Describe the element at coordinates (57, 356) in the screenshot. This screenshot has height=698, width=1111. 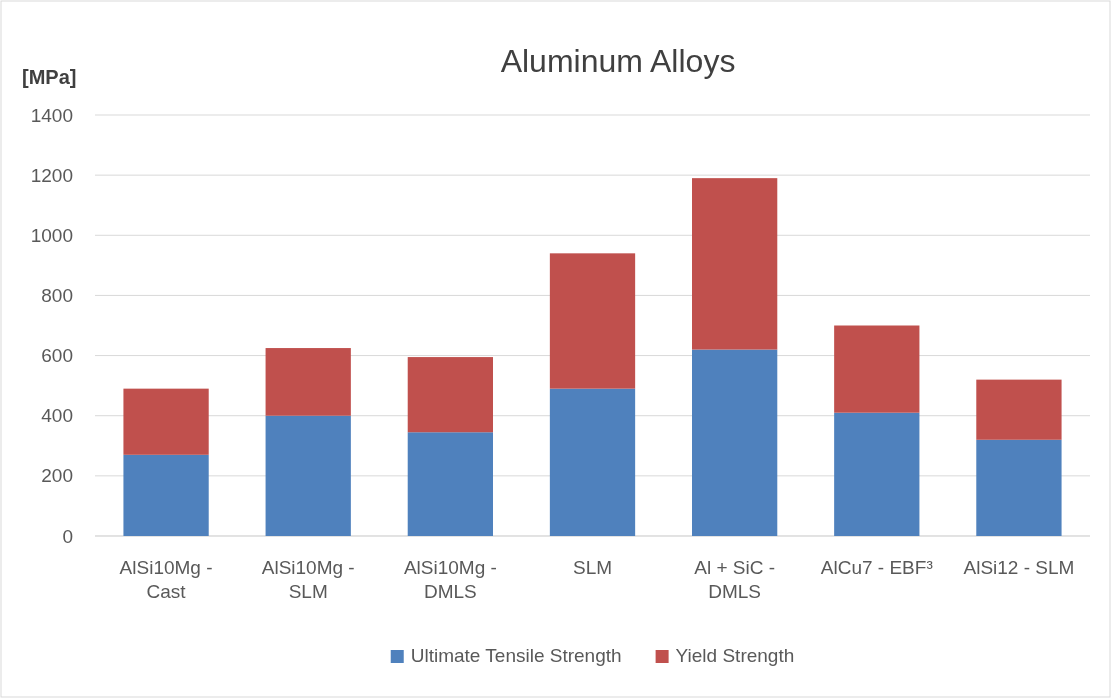
I see `y-tick-label: 600` at that location.